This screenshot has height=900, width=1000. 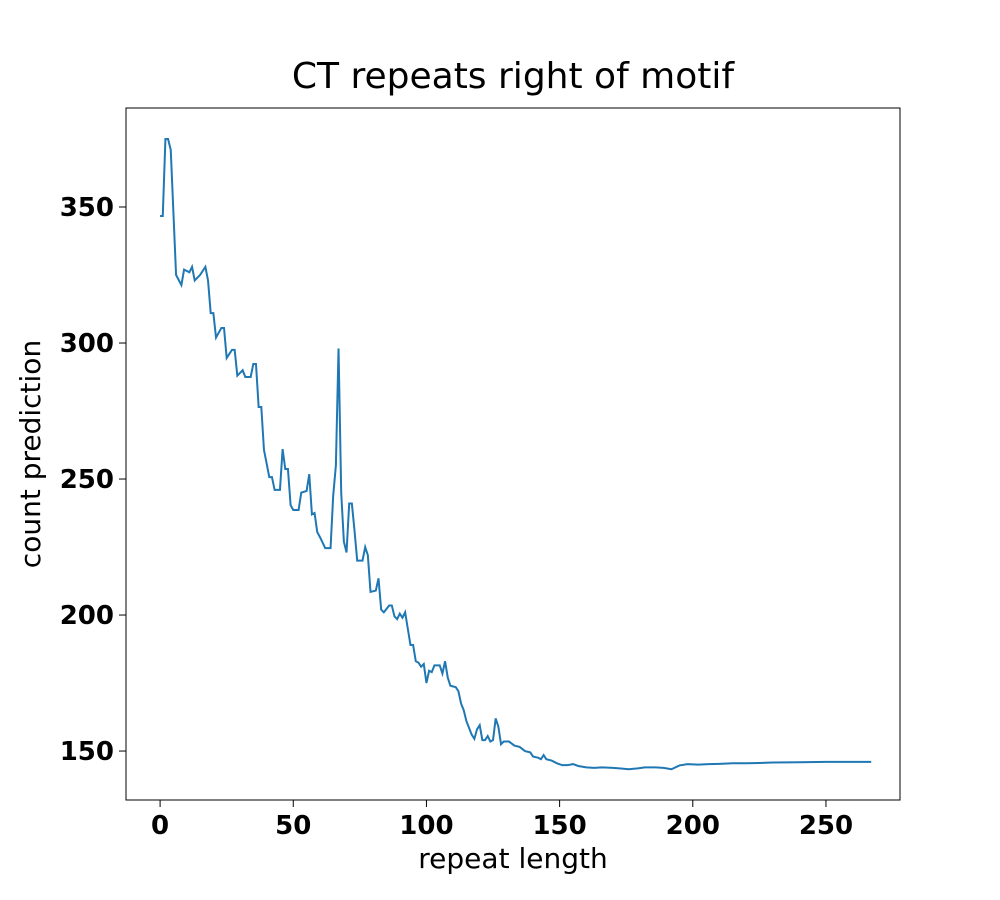 What do you see at coordinates (426, 826) in the screenshot?
I see `x-tick-label: 100` at bounding box center [426, 826].